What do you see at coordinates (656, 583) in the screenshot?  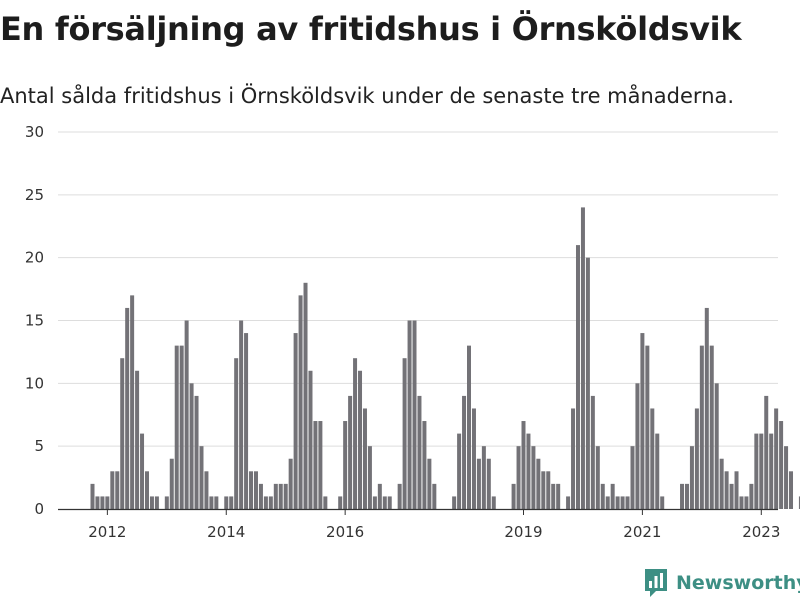 I see `newsworthy-chart-icon` at bounding box center [656, 583].